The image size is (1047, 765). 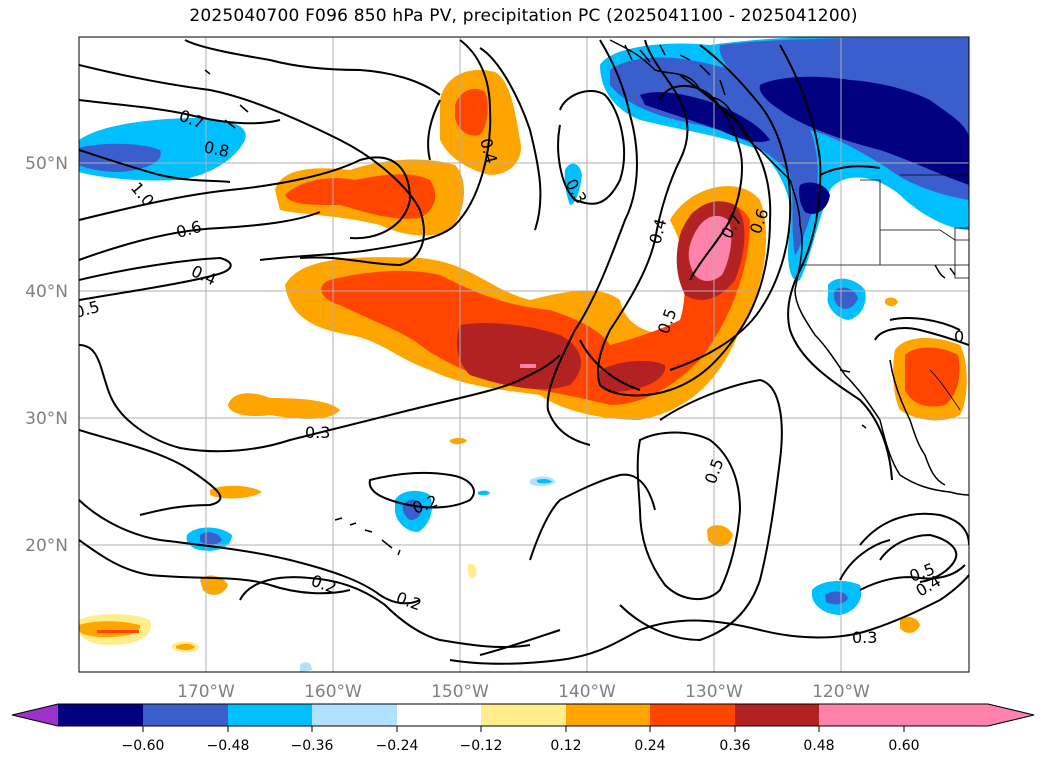 What do you see at coordinates (228, 746) in the screenshot?
I see `colorbar-tick-label: −0.48` at bounding box center [228, 746].